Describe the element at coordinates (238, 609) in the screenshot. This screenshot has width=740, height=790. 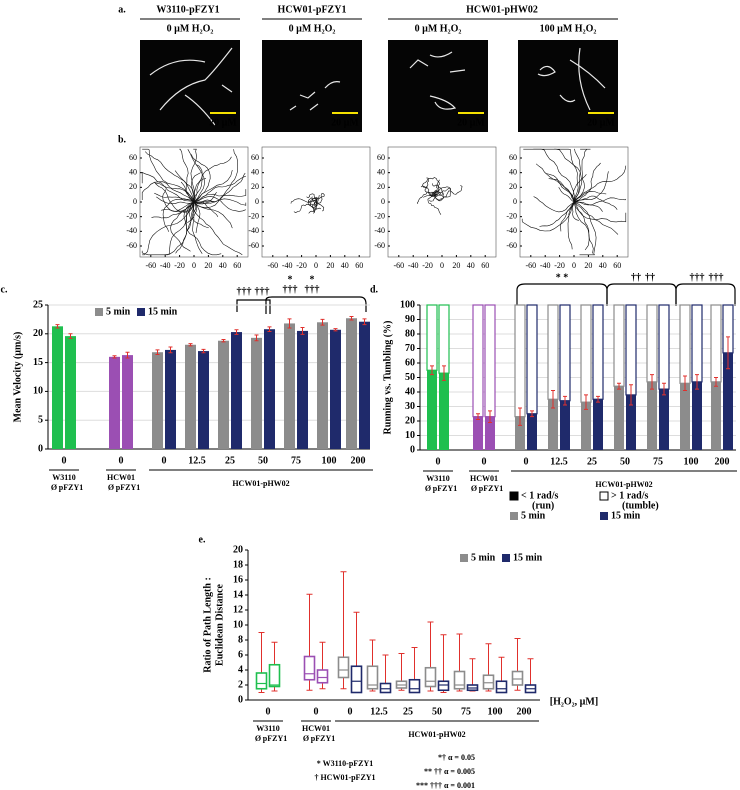
I see `y-tick-label: 12` at that location.